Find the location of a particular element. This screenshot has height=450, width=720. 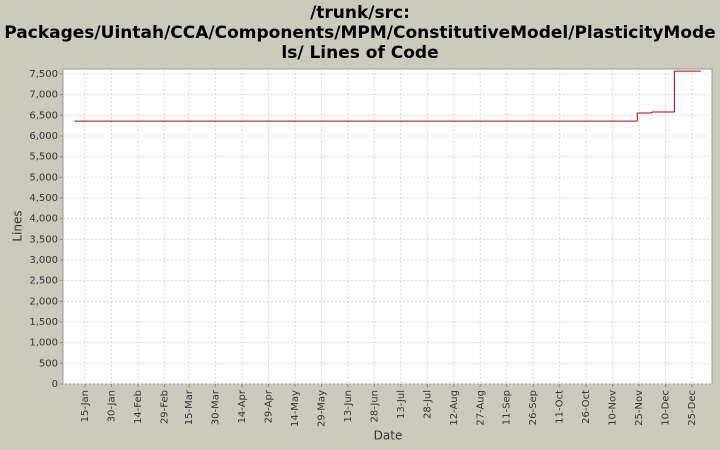

y-tick-label: 2,500 is located at coordinates (43, 281).